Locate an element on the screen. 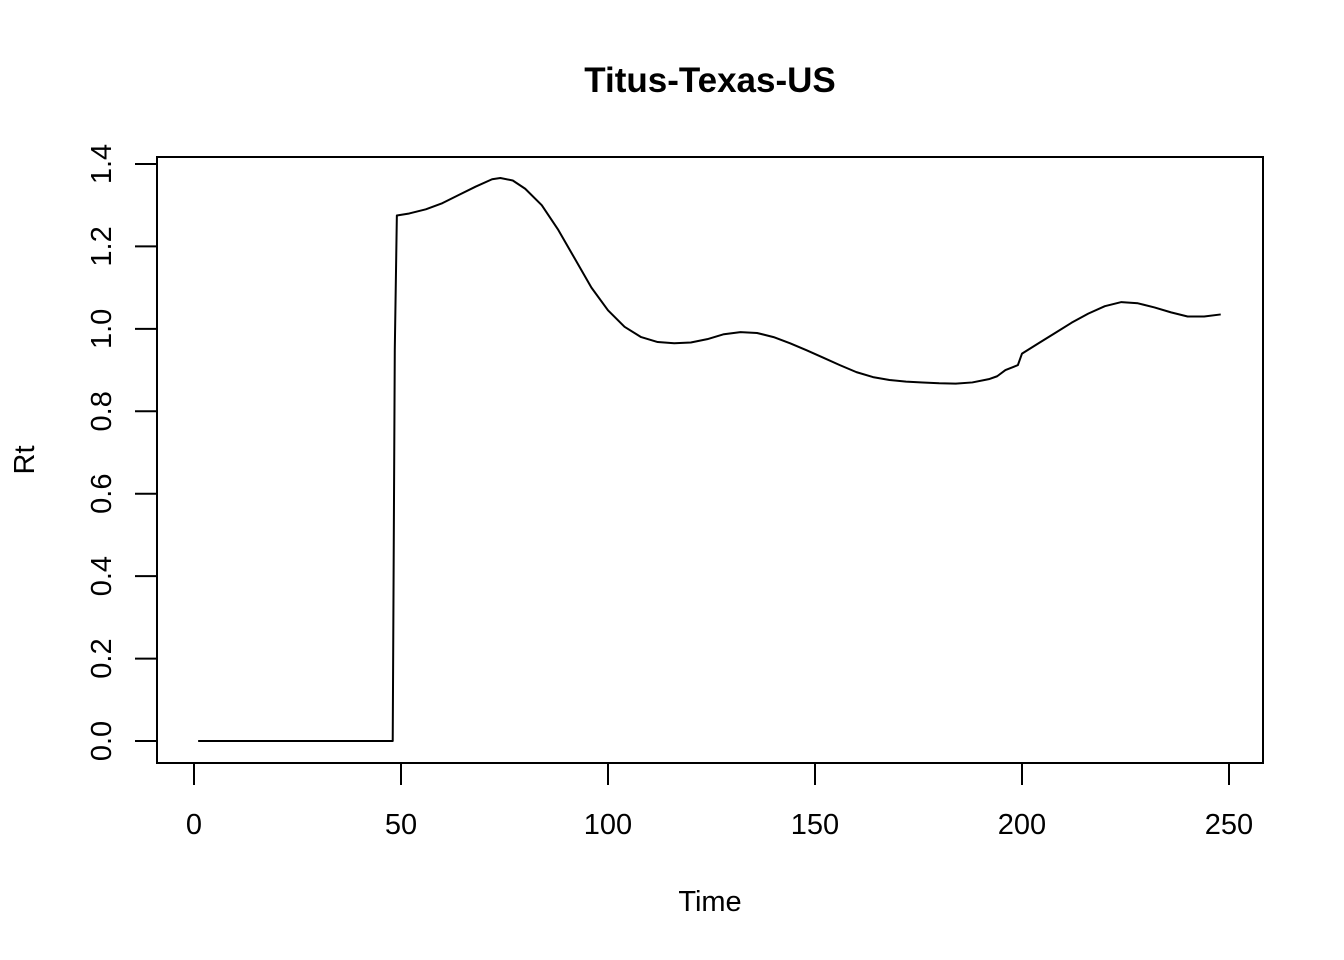 This screenshot has width=1344, height=960. x-tick-label: 100 is located at coordinates (608, 825).